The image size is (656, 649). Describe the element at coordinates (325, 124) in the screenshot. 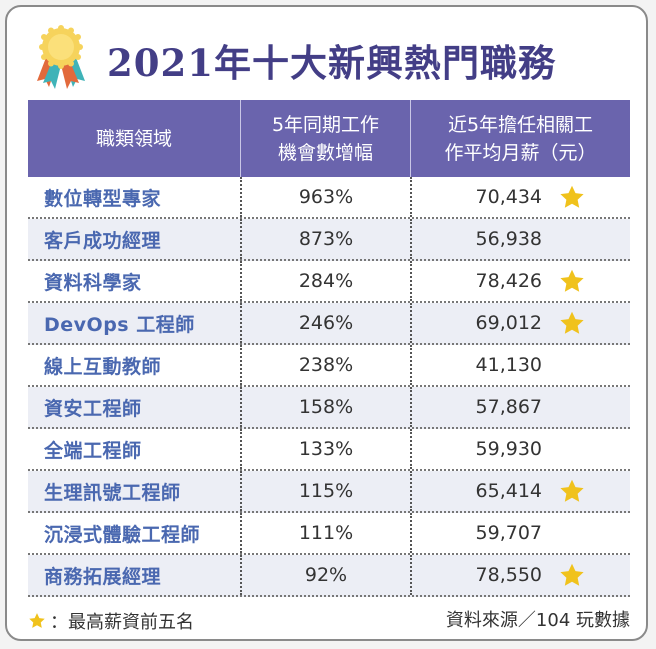

I see `header-growth-line1: 5年同期工作` at that location.